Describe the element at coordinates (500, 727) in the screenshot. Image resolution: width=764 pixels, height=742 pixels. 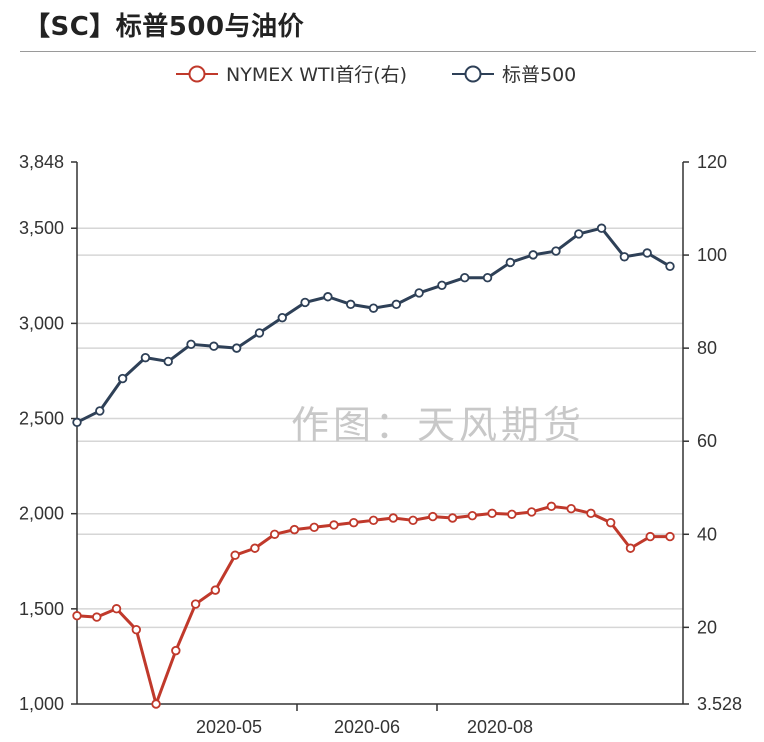
I see `x-tick-label: 2020-08` at that location.